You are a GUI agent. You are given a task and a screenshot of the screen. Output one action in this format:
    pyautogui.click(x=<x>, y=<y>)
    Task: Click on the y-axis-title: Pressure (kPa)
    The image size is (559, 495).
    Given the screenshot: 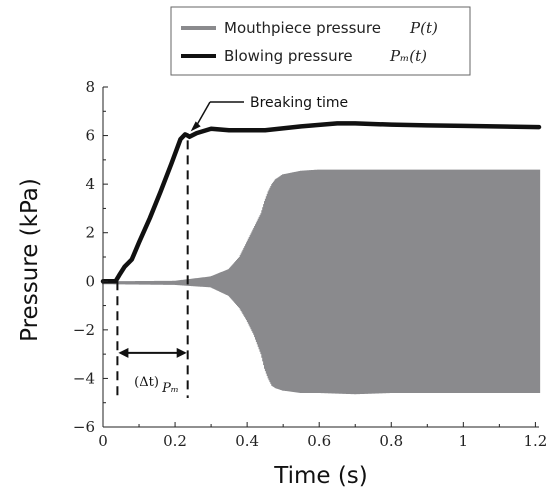 What is the action you would take?
    pyautogui.click(x=30, y=260)
    